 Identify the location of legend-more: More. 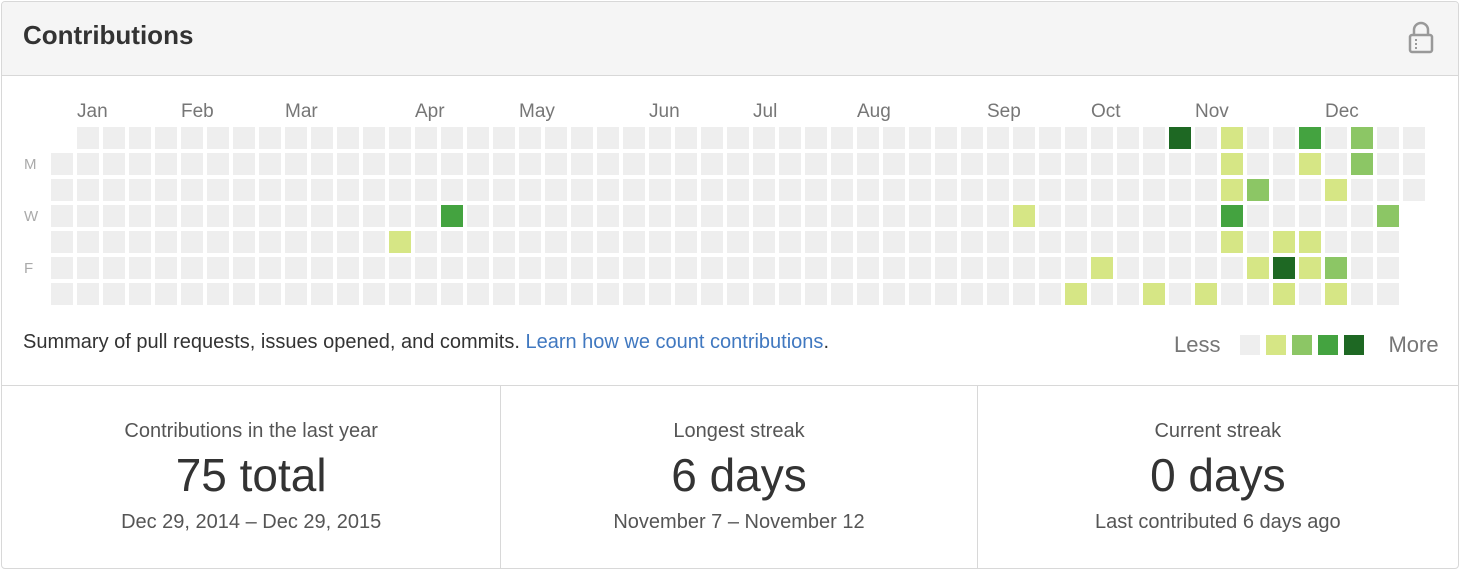
(1413, 344).